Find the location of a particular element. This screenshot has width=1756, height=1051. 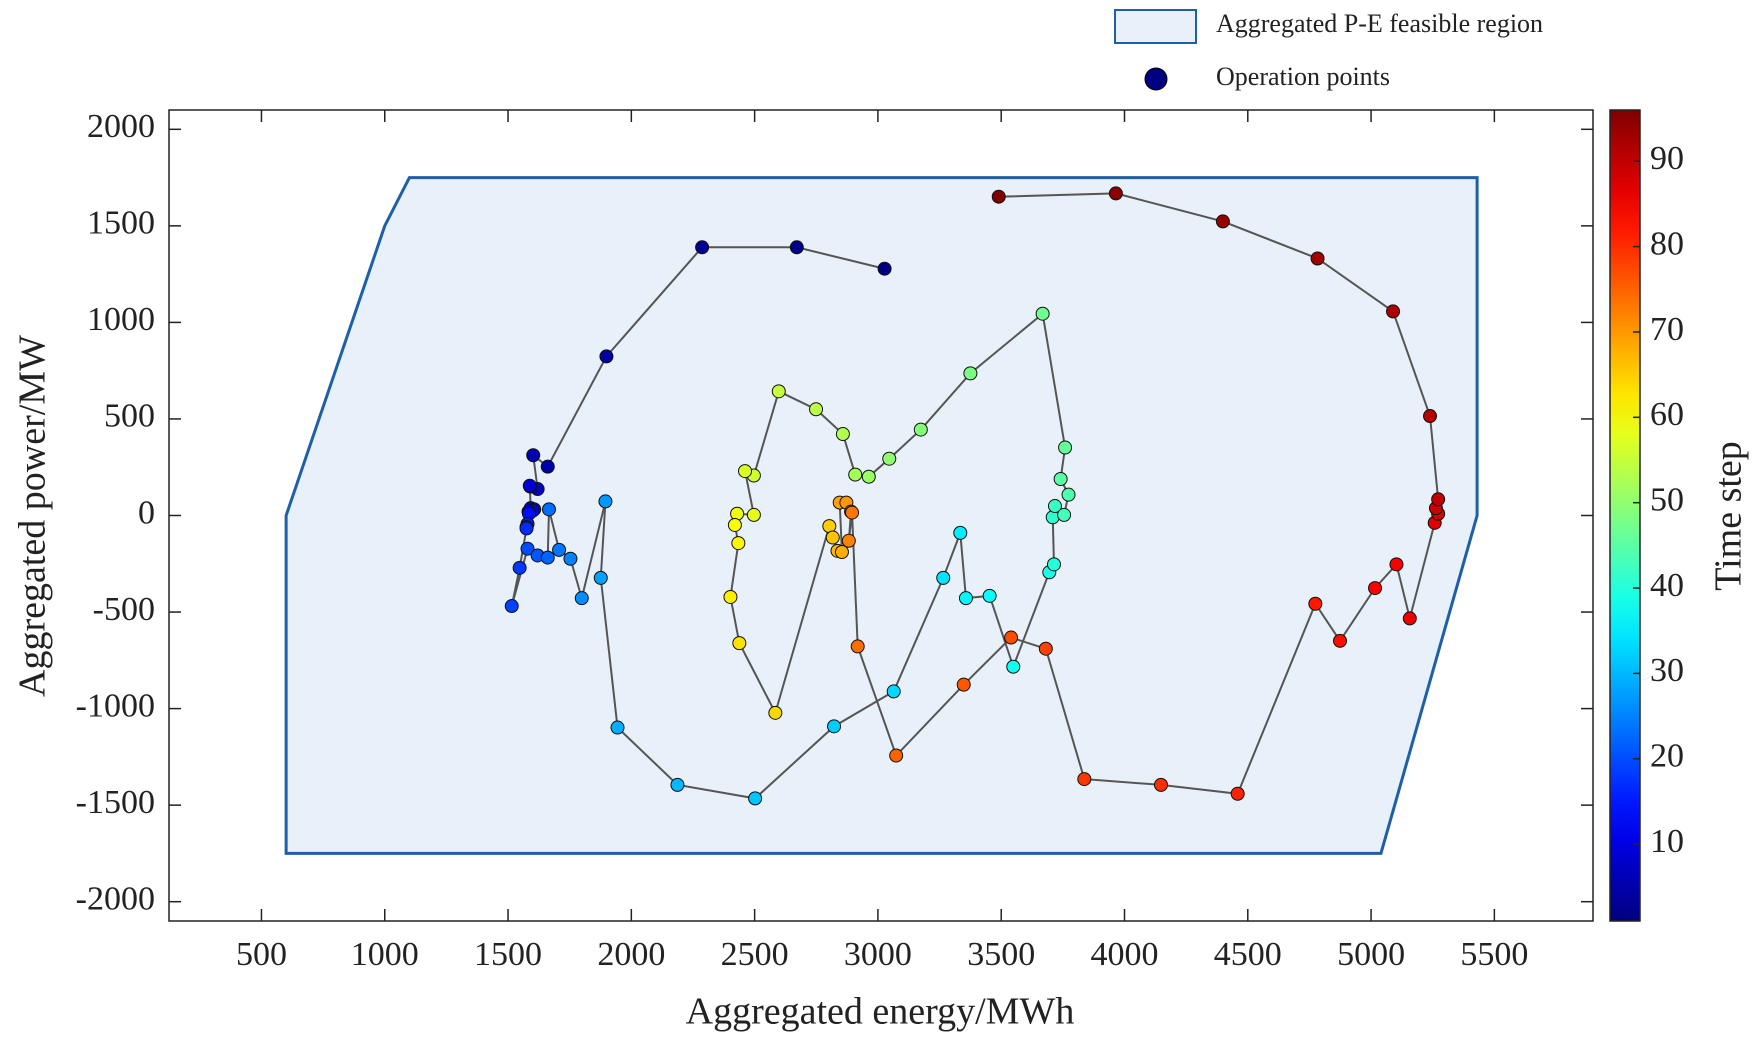

y-tick-label: 500 is located at coordinates (129, 416).